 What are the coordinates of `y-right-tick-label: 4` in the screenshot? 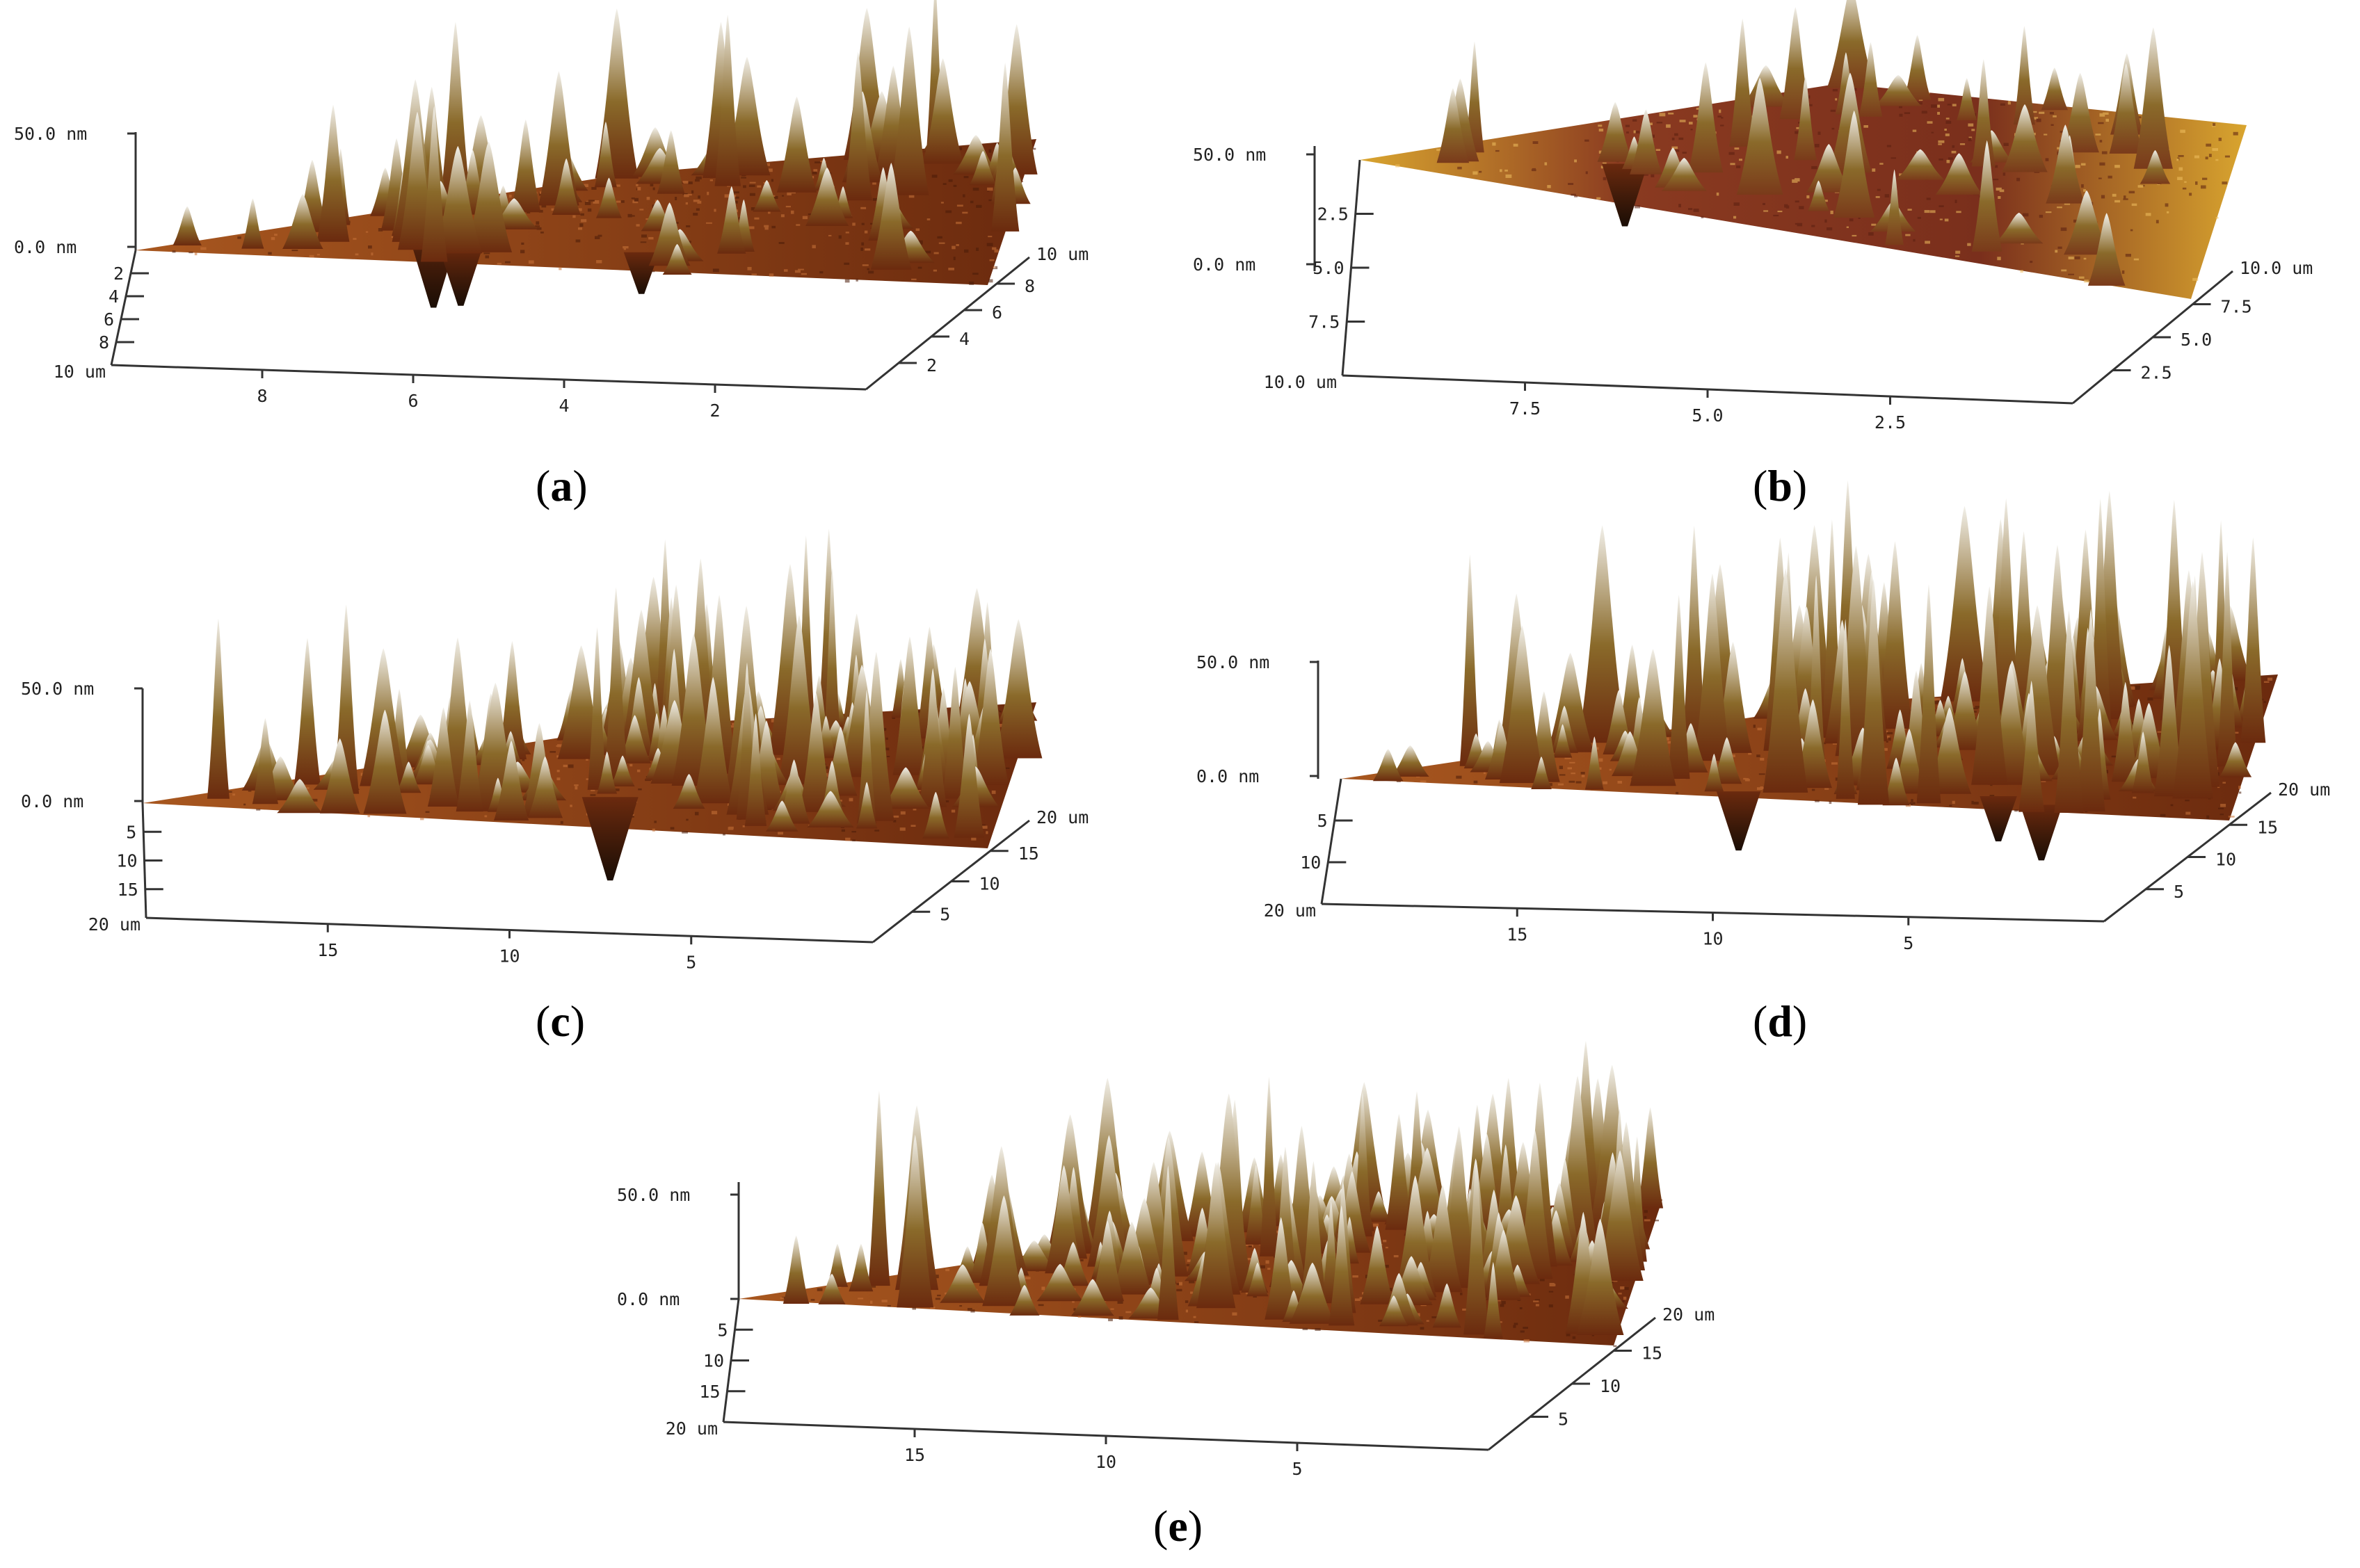 It's located at (964, 339).